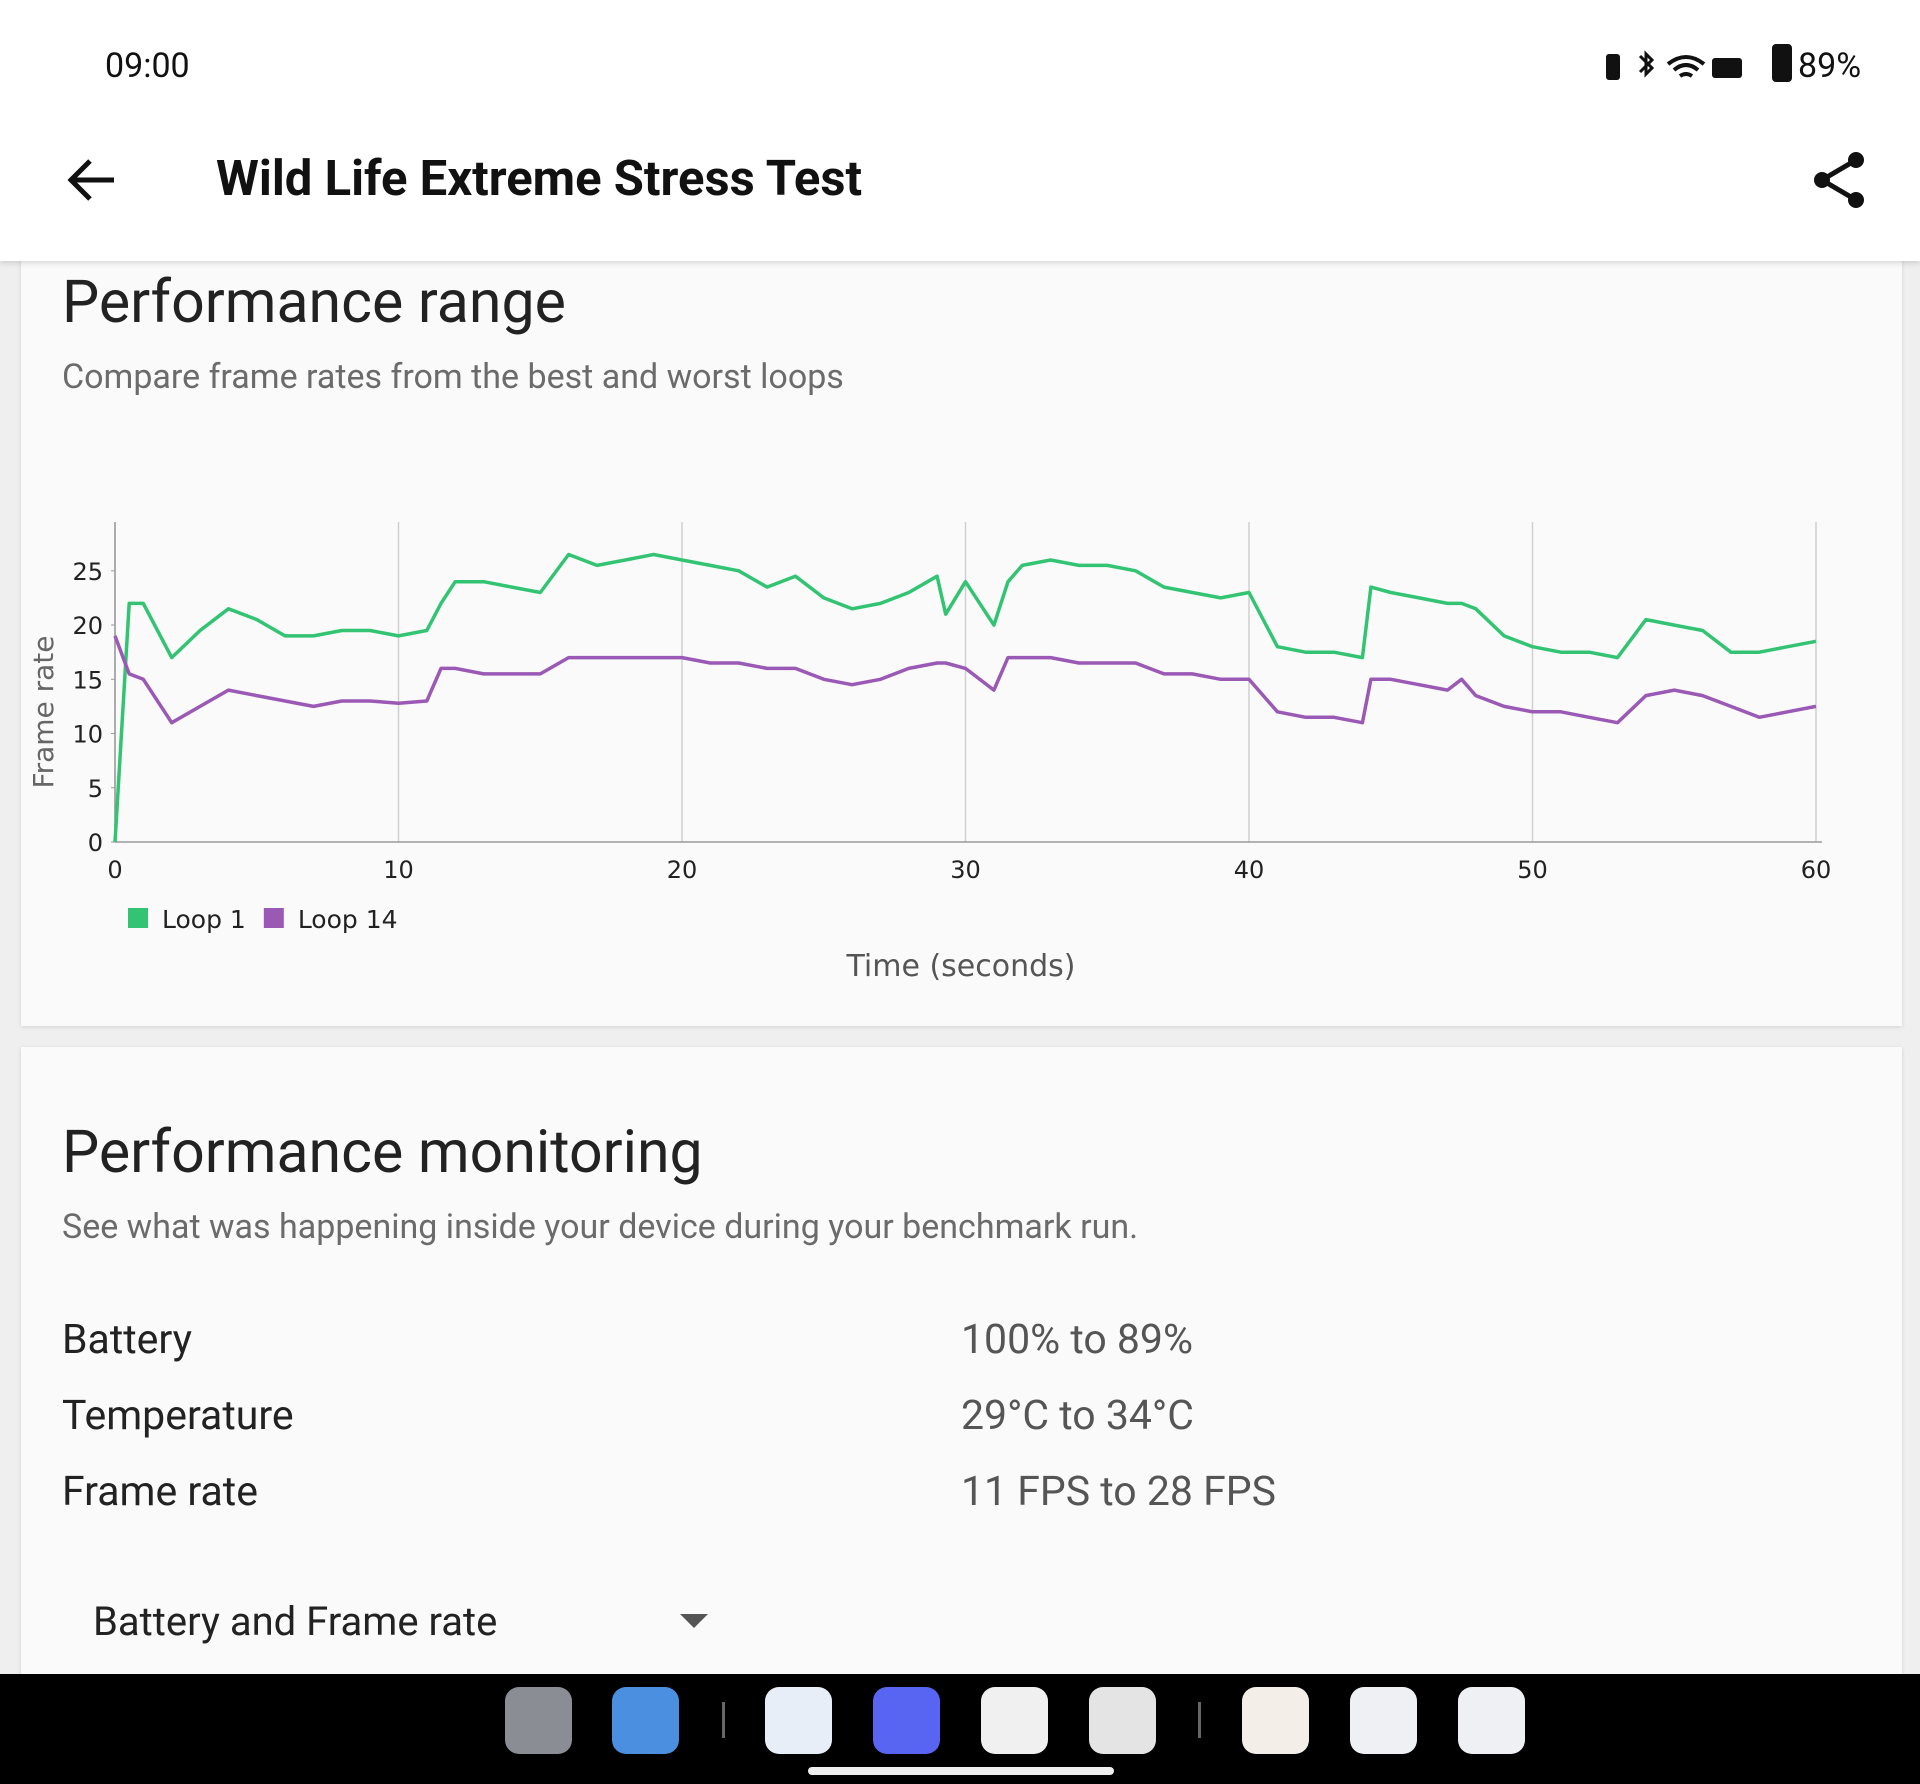 Image resolution: width=1920 pixels, height=1784 pixels. What do you see at coordinates (127, 1340) in the screenshot?
I see `row-label: Battery` at bounding box center [127, 1340].